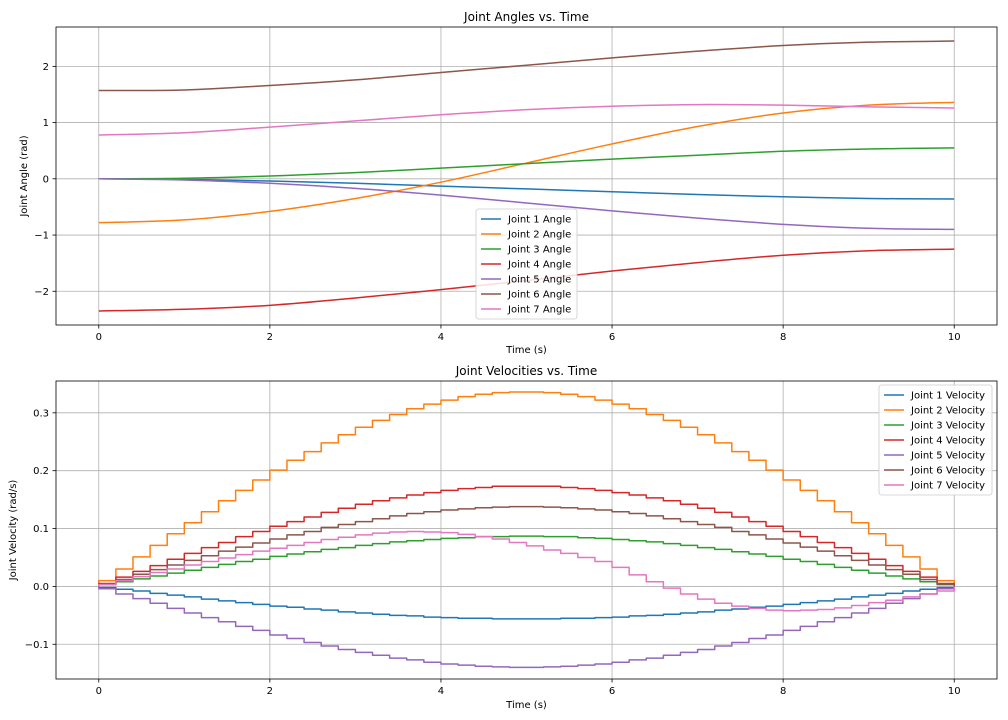  Describe the element at coordinates (947, 396) in the screenshot. I see `legend-label: Joint 1 Velocity` at that location.